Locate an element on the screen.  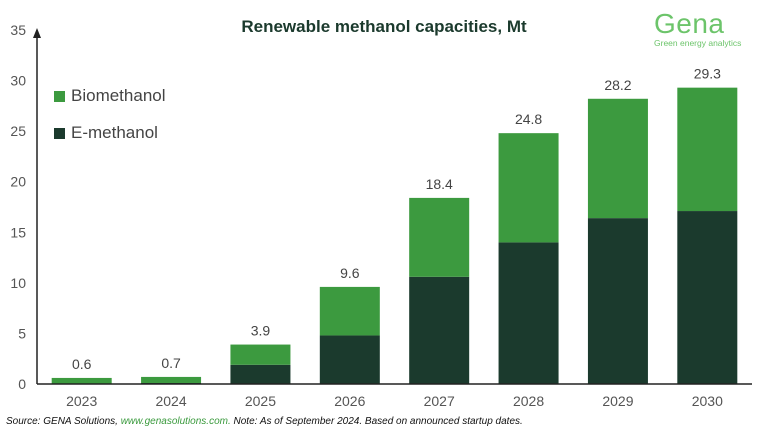
legend-label-e-methanol: E-methanol is located at coordinates (114, 132).